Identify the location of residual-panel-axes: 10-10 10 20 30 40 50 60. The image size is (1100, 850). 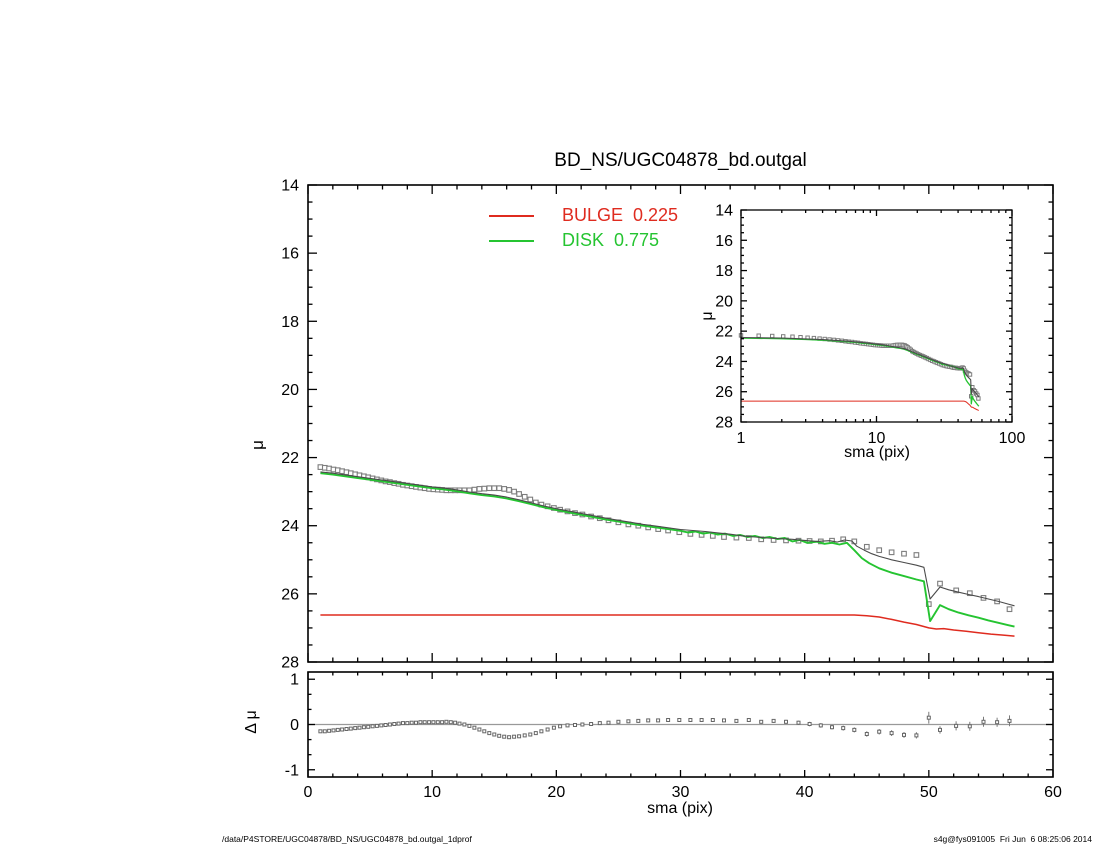
(673, 736).